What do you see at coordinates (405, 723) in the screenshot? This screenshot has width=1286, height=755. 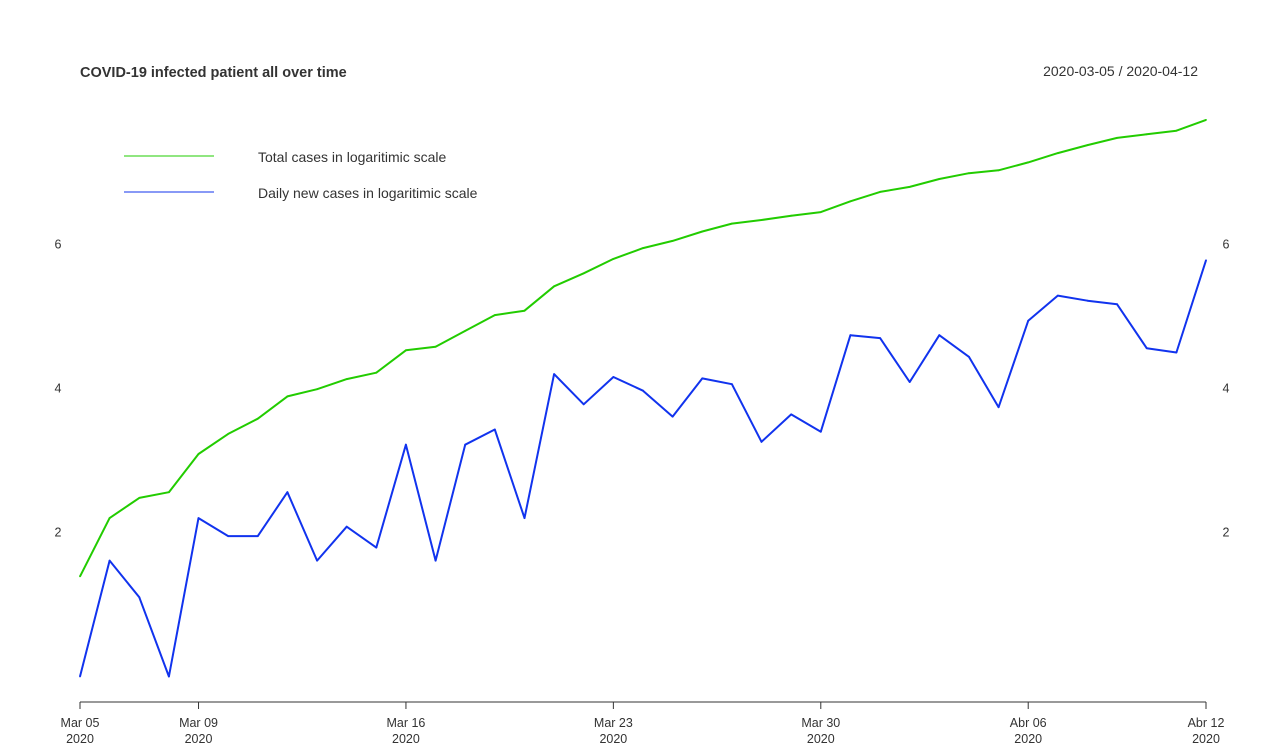 I see `x-tick-label-2: Mar 16` at bounding box center [405, 723].